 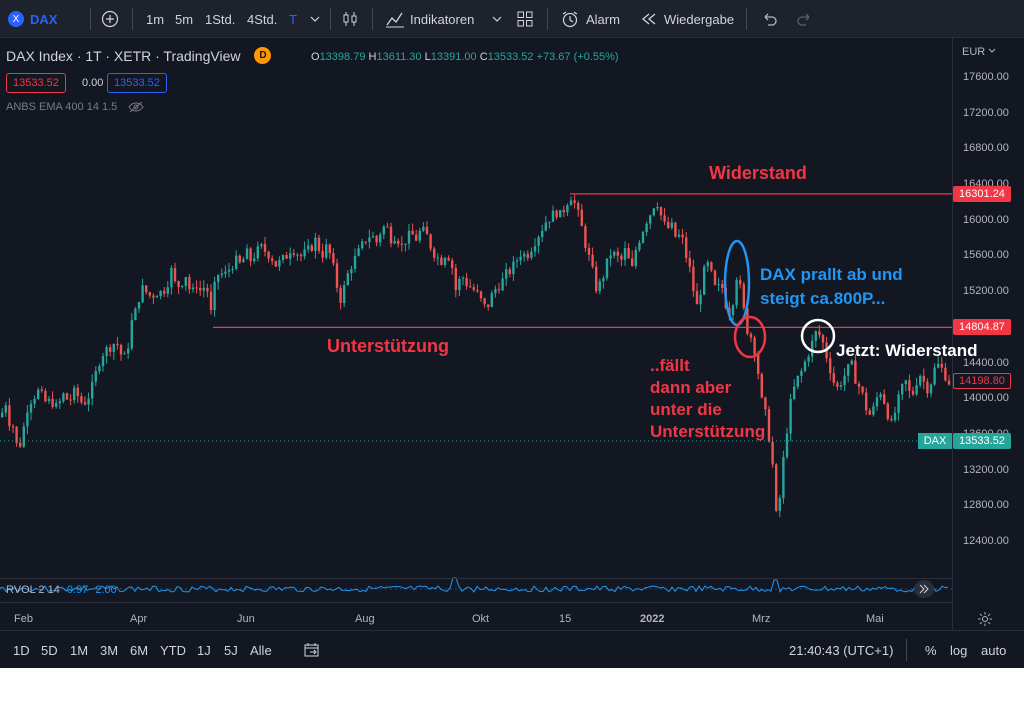 What do you see at coordinates (109, 650) in the screenshot?
I see `range-button: 3M` at bounding box center [109, 650].